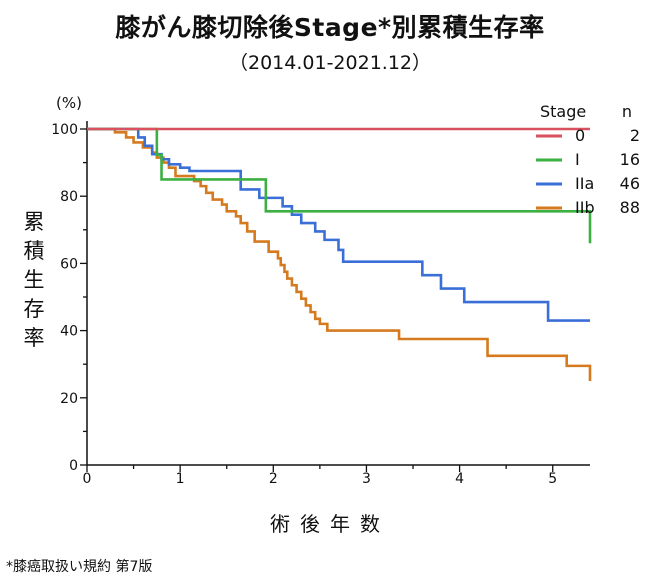 This screenshot has width=660, height=585. What do you see at coordinates (630, 207) in the screenshot?
I see `legend-n-value: 88` at bounding box center [630, 207].